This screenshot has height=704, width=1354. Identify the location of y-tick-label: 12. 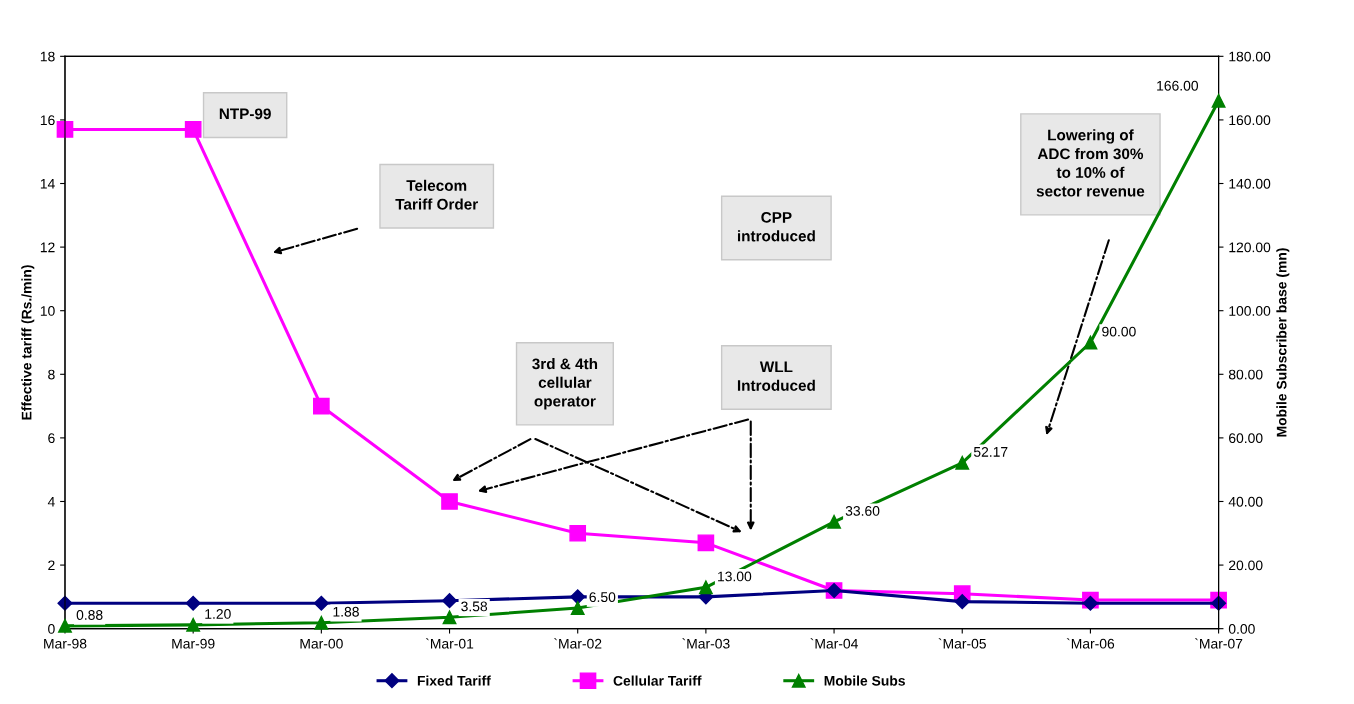
(47, 247).